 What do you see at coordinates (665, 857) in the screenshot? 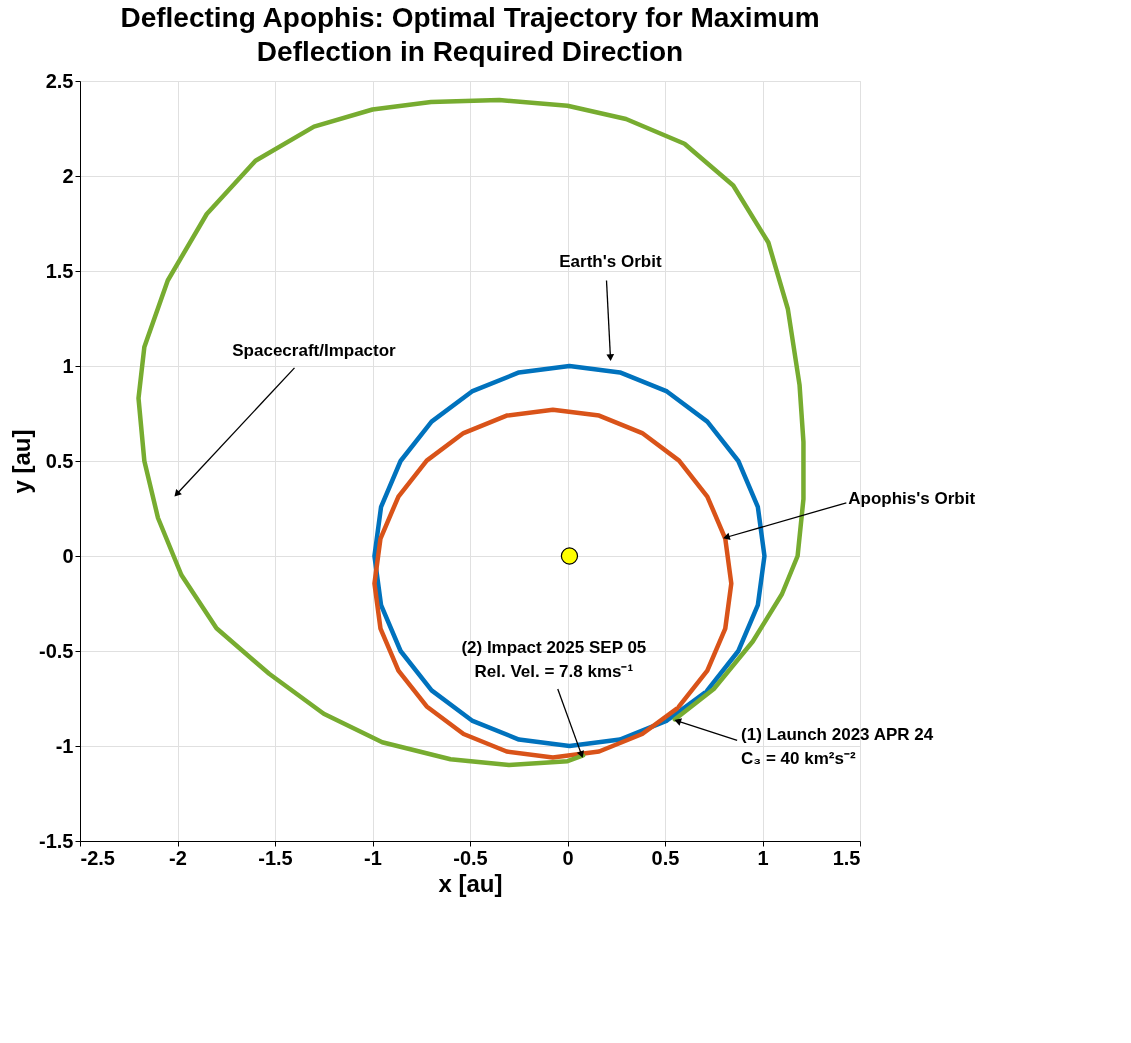
I see `x-tick-label: 0.5` at bounding box center [665, 857].